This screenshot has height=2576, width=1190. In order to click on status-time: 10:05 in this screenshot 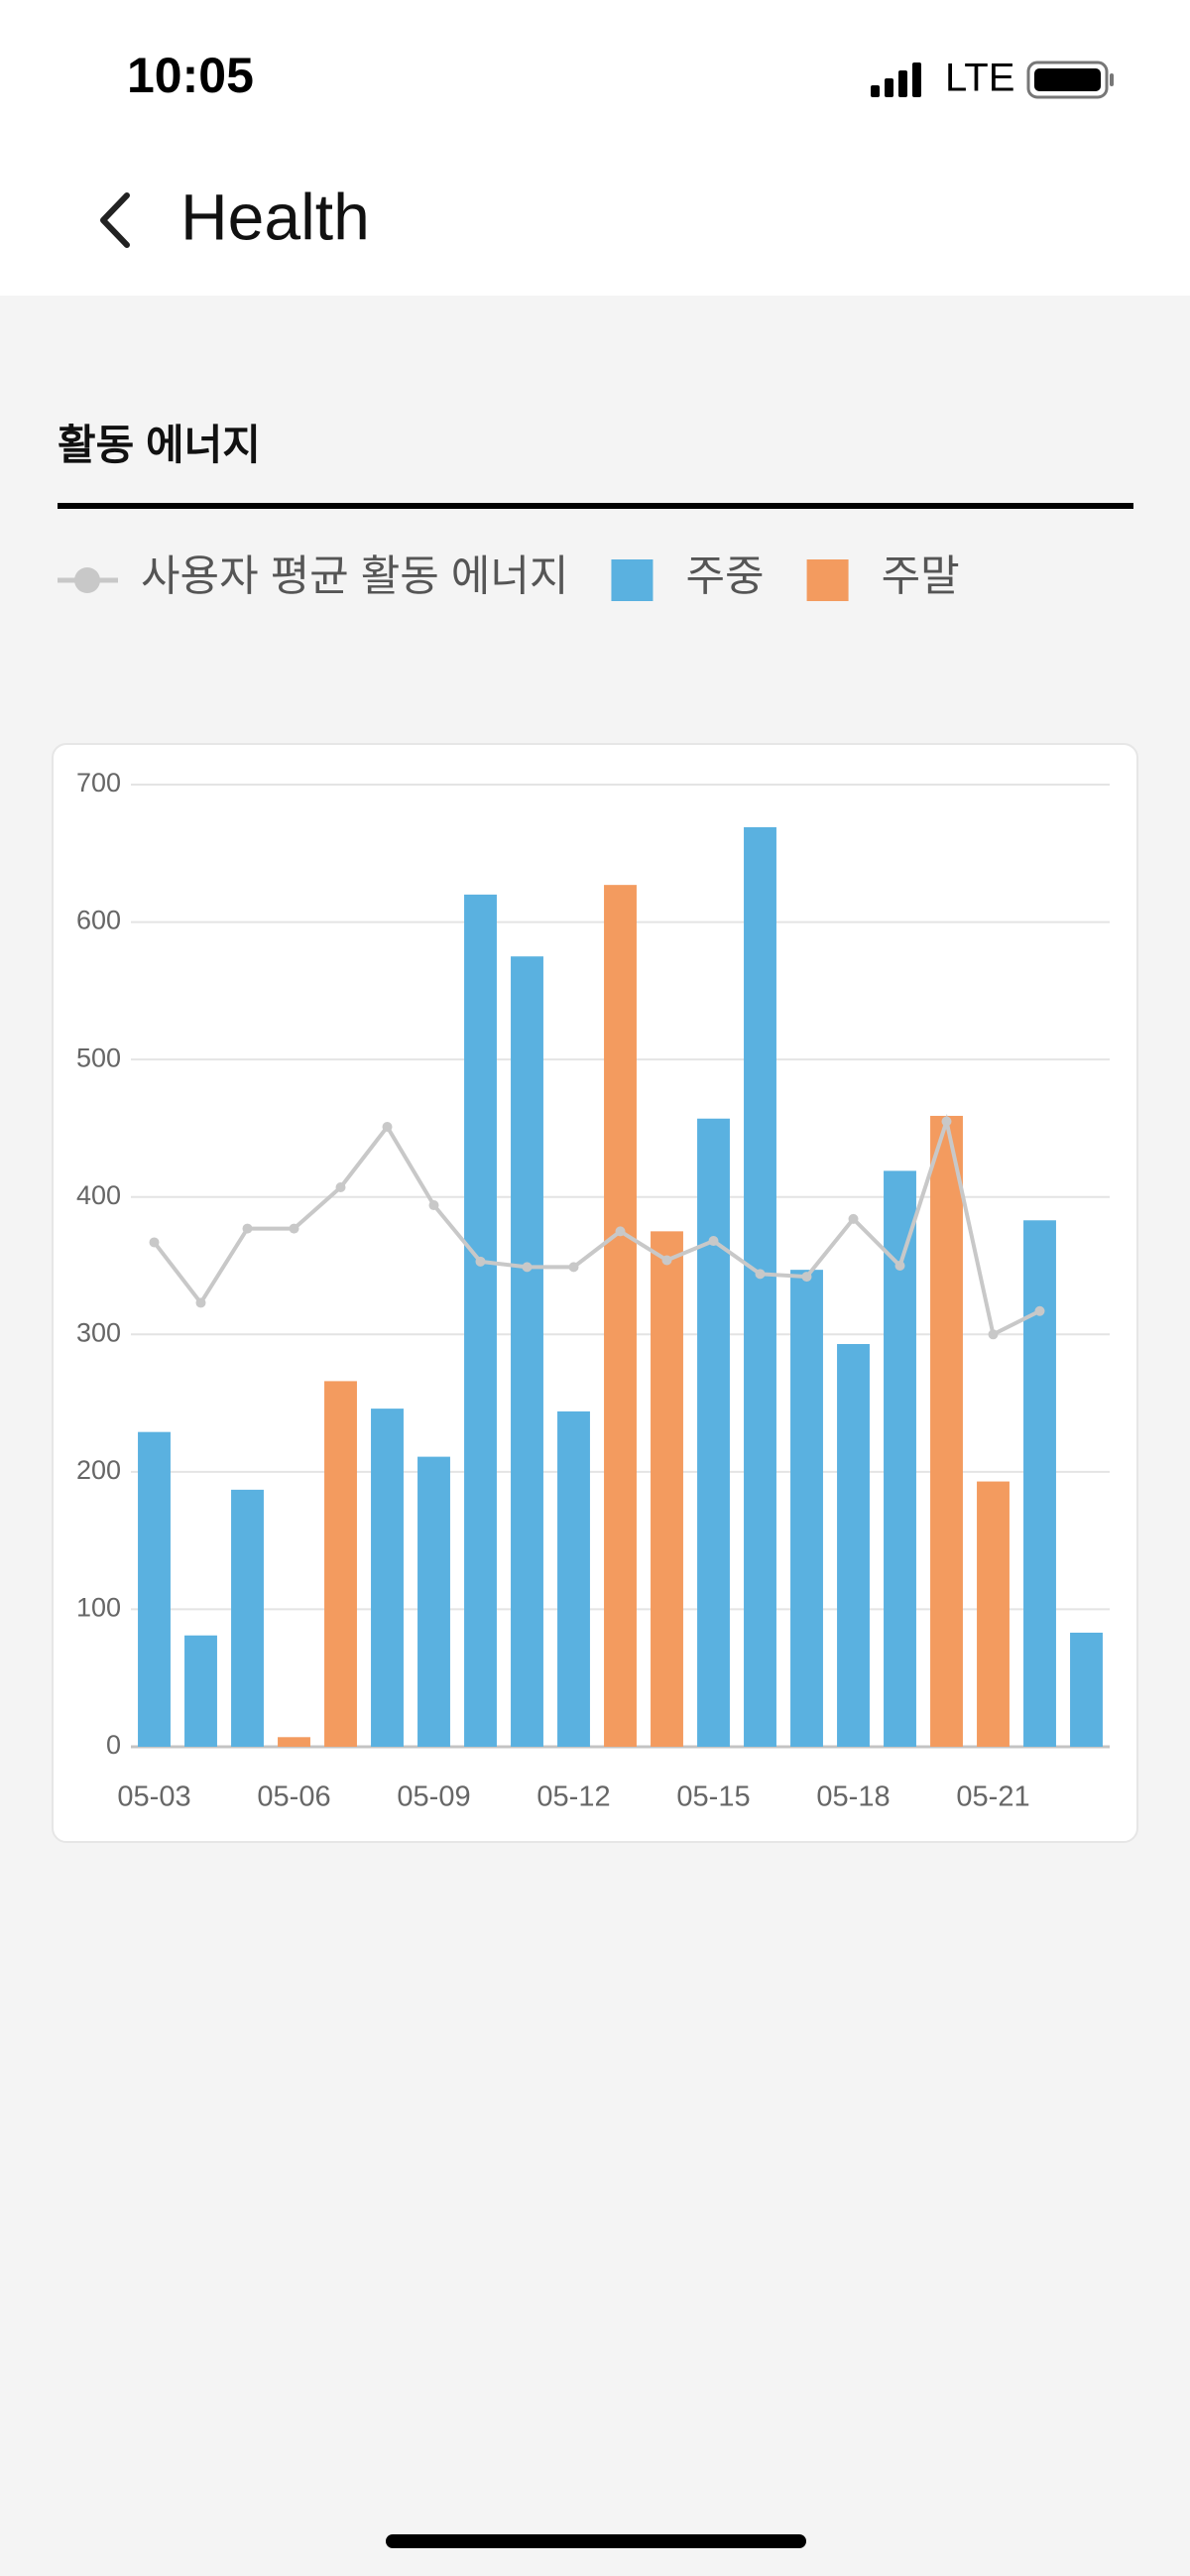, I will do `click(190, 75)`.